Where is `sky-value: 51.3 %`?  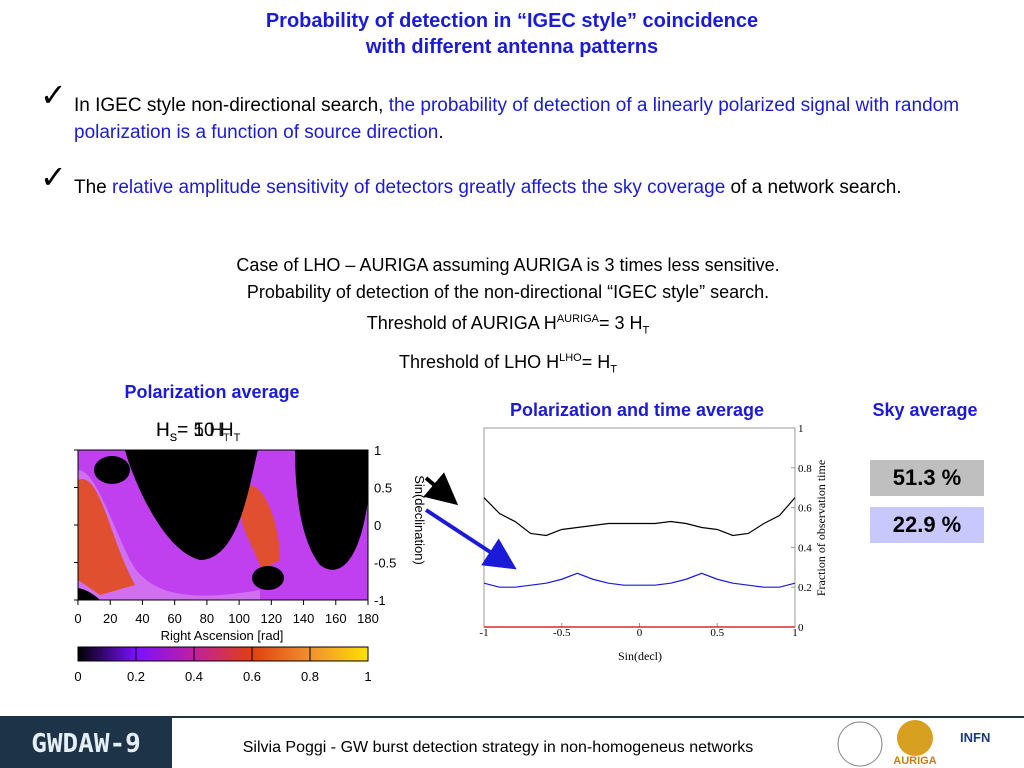
sky-value: 51.3 % is located at coordinates (927, 478).